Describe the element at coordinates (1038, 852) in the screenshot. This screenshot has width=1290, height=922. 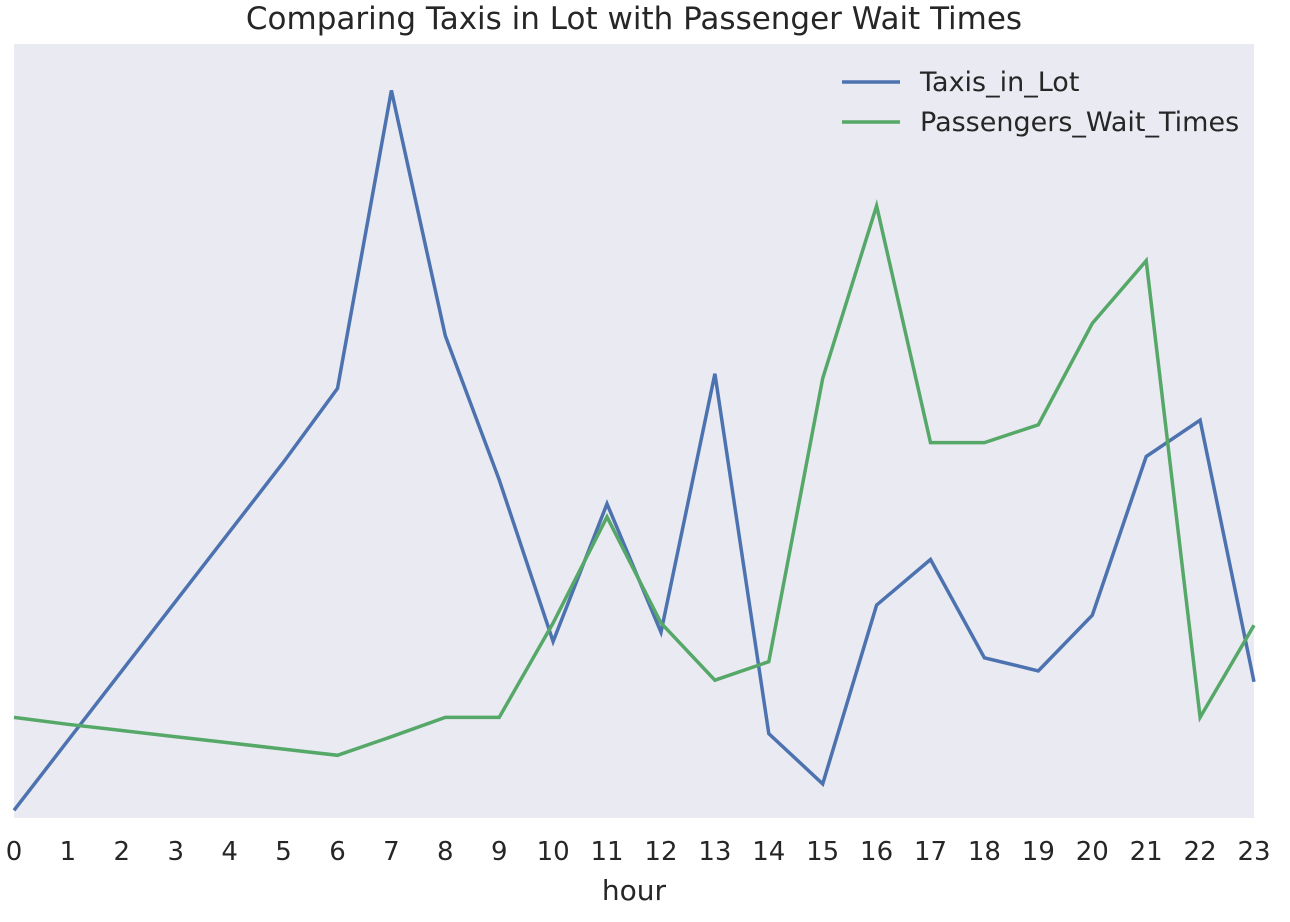
I see `x-tick-label: 19` at that location.